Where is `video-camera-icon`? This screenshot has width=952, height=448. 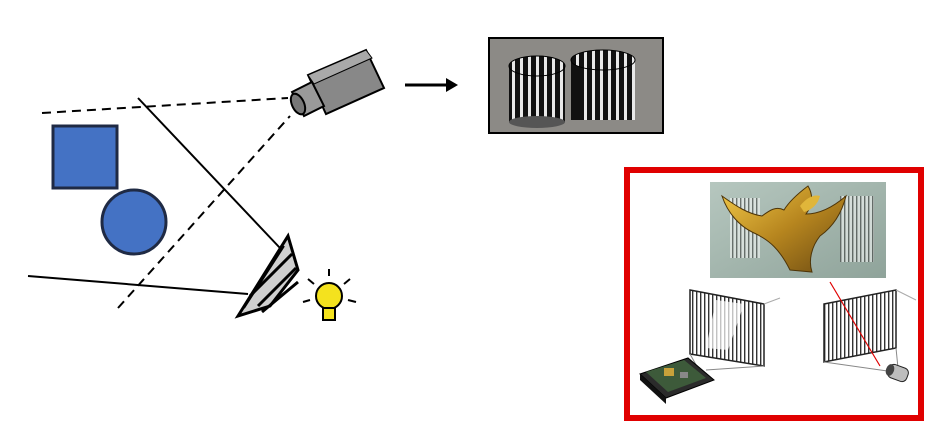
video-camera-icon is located at coordinates (337, 83).